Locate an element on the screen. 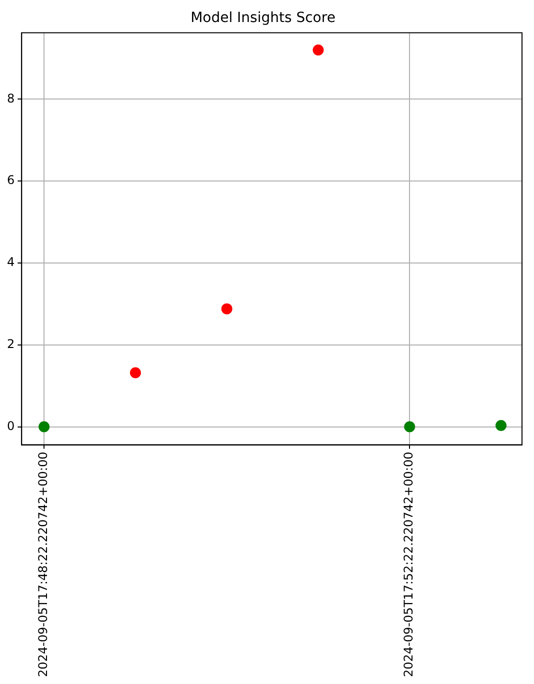  y-tick-label: 0 is located at coordinates (10, 425).